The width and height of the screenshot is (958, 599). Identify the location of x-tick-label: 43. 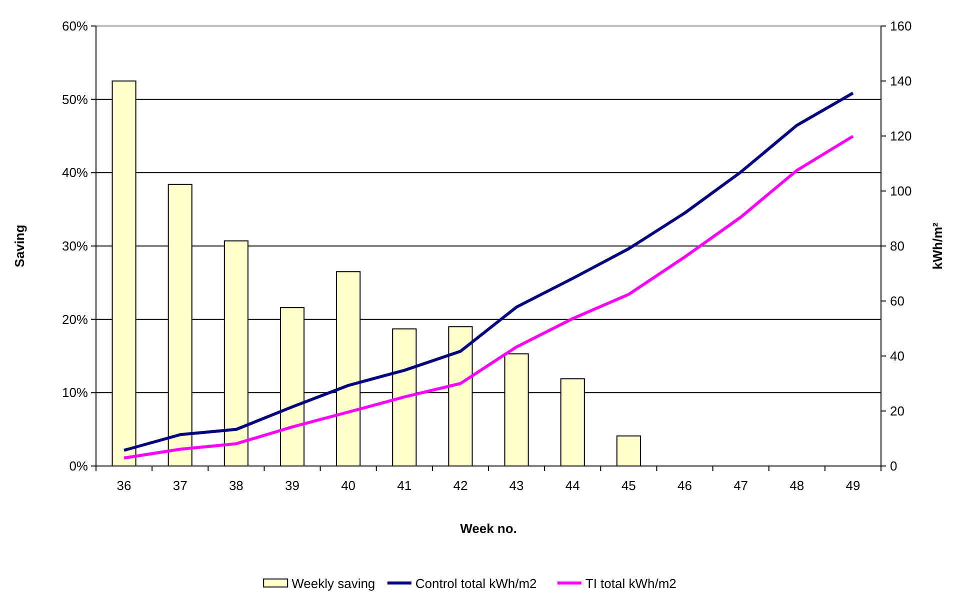
(516, 485).